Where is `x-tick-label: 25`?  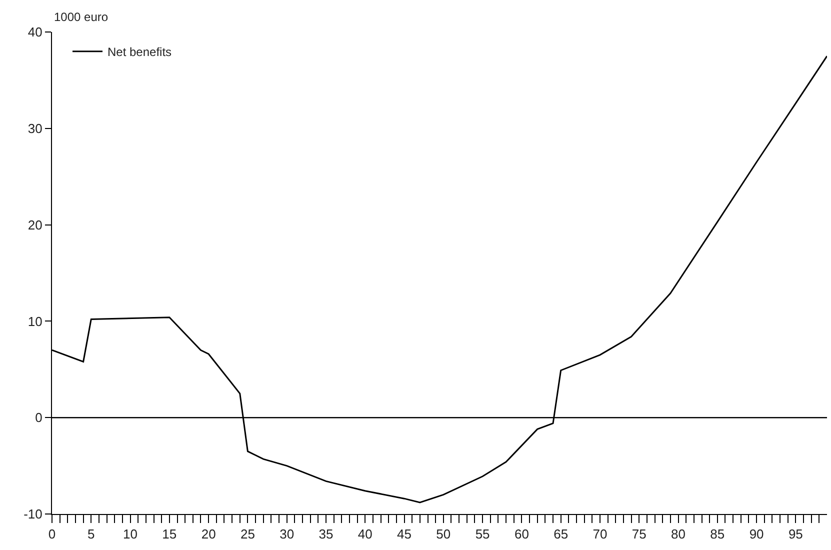
x-tick-label: 25 is located at coordinates (247, 534).